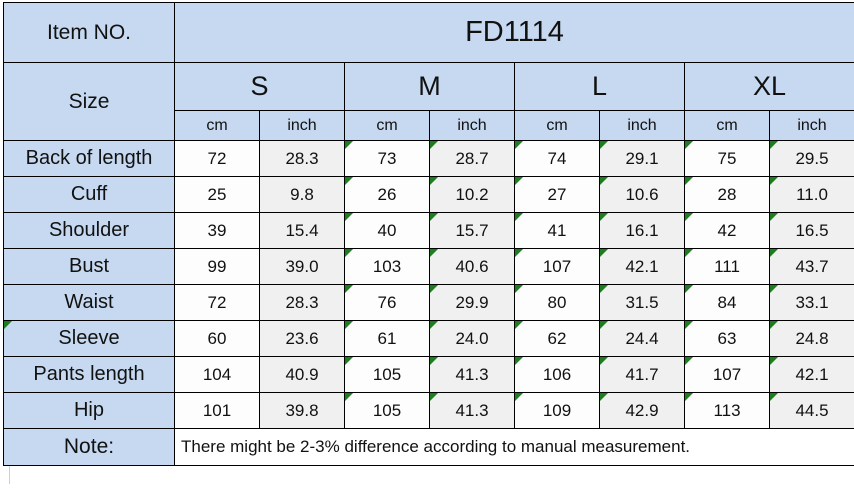 The width and height of the screenshot is (854, 488). Describe the element at coordinates (599, 86) in the screenshot. I see `size-col-l: L` at that location.